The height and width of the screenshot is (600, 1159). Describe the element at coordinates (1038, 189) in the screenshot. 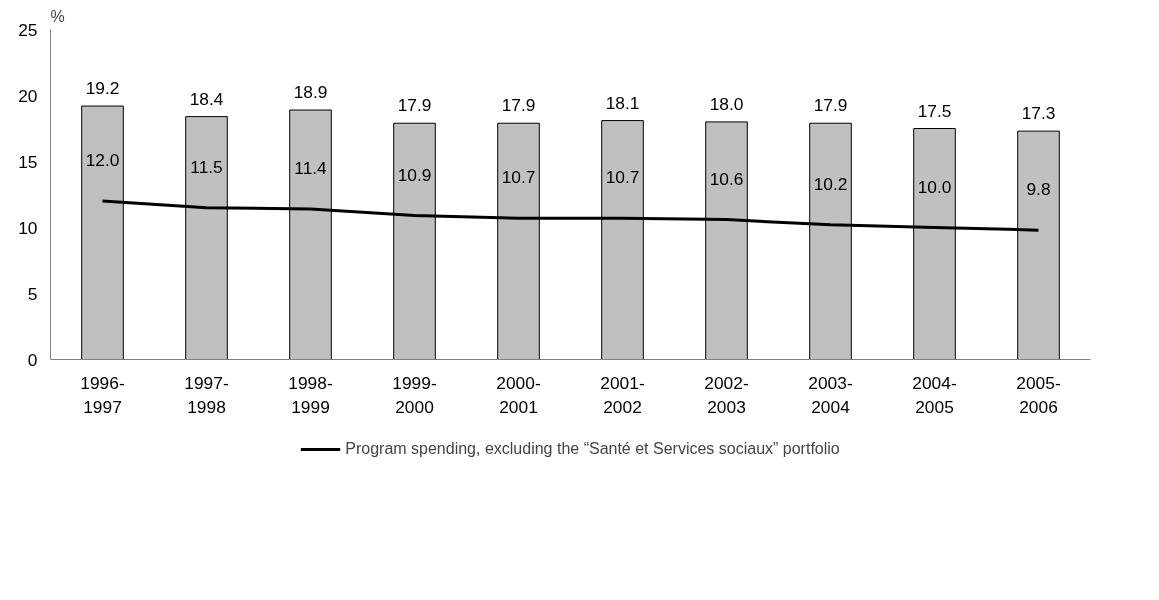

I see `data-label: 9.8` at that location.